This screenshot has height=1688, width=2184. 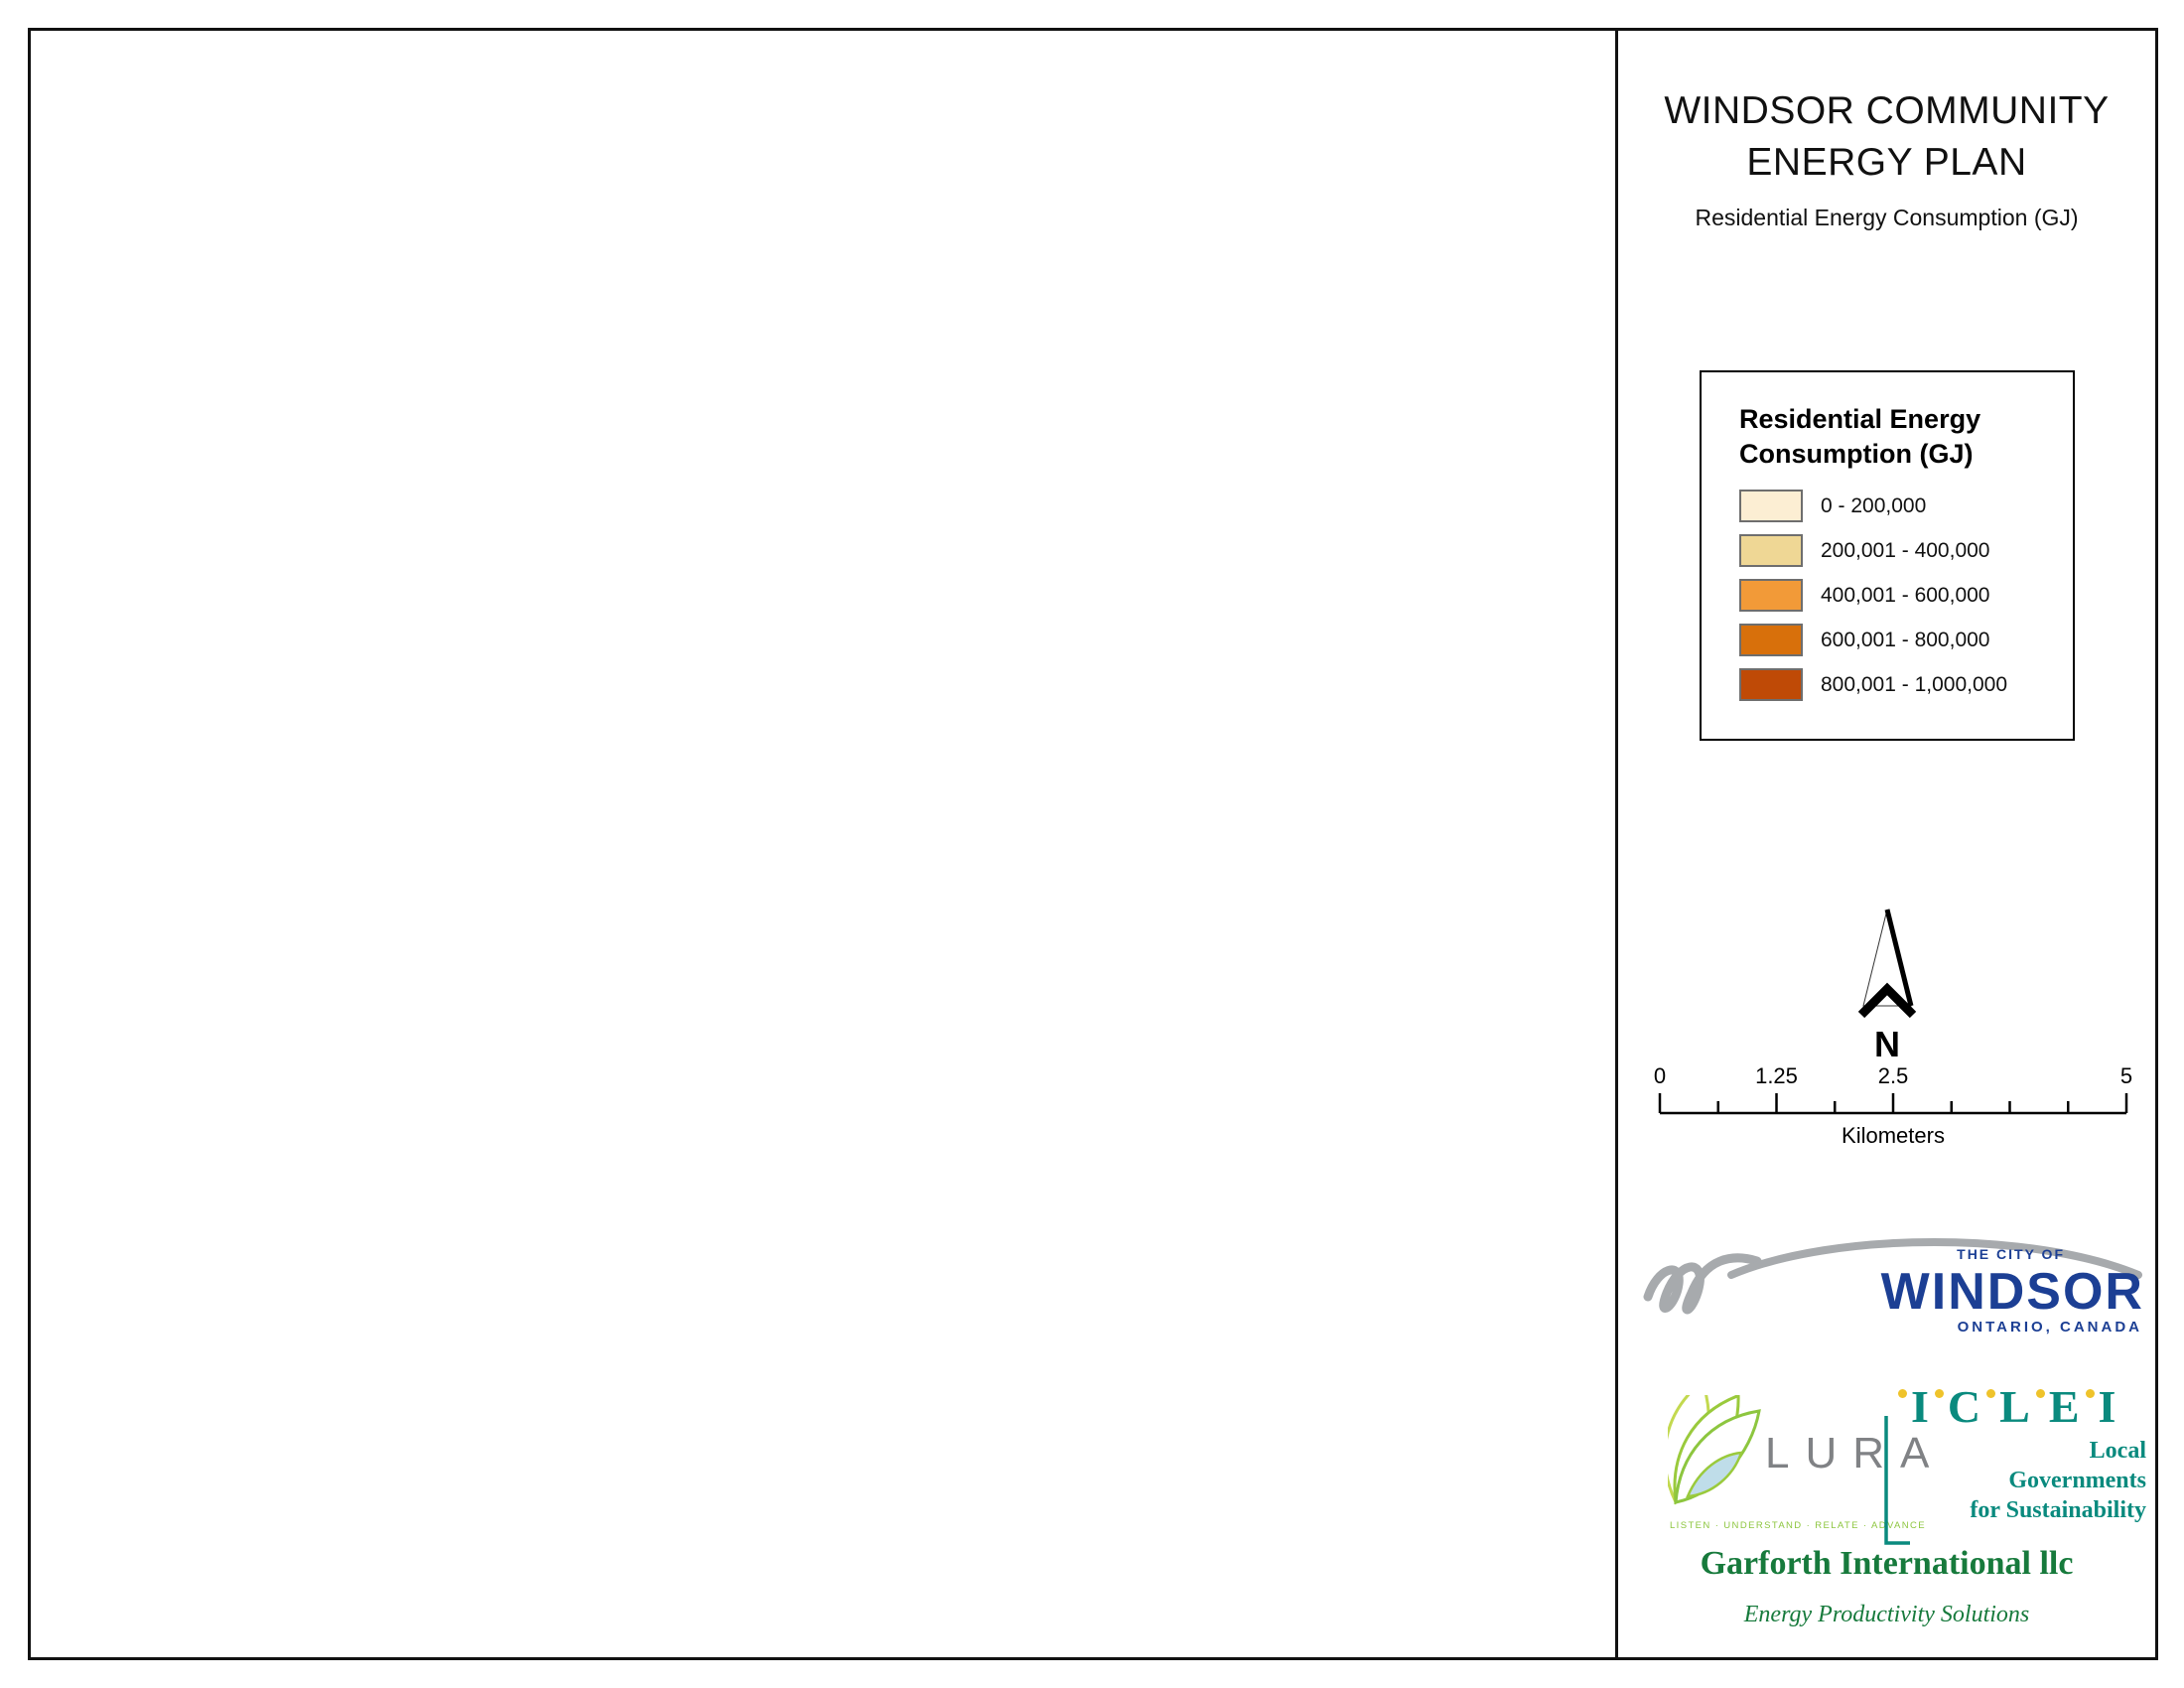 What do you see at coordinates (1893, 1135) in the screenshot?
I see `scale-unit-label: Kilometers` at bounding box center [1893, 1135].